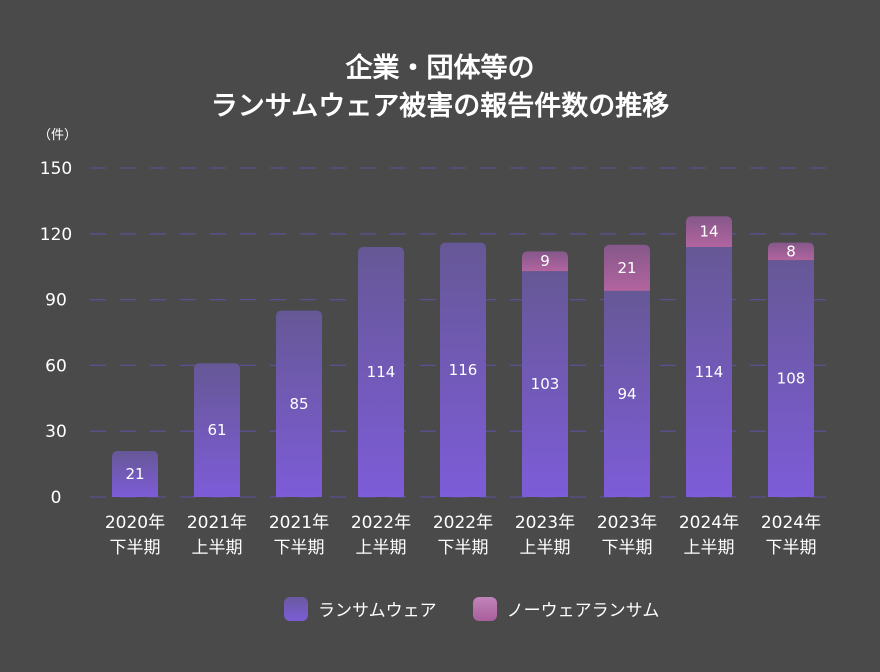 Image resolution: width=880 pixels, height=672 pixels. Describe the element at coordinates (56, 366) in the screenshot. I see `y-tick-label: 60` at that location.